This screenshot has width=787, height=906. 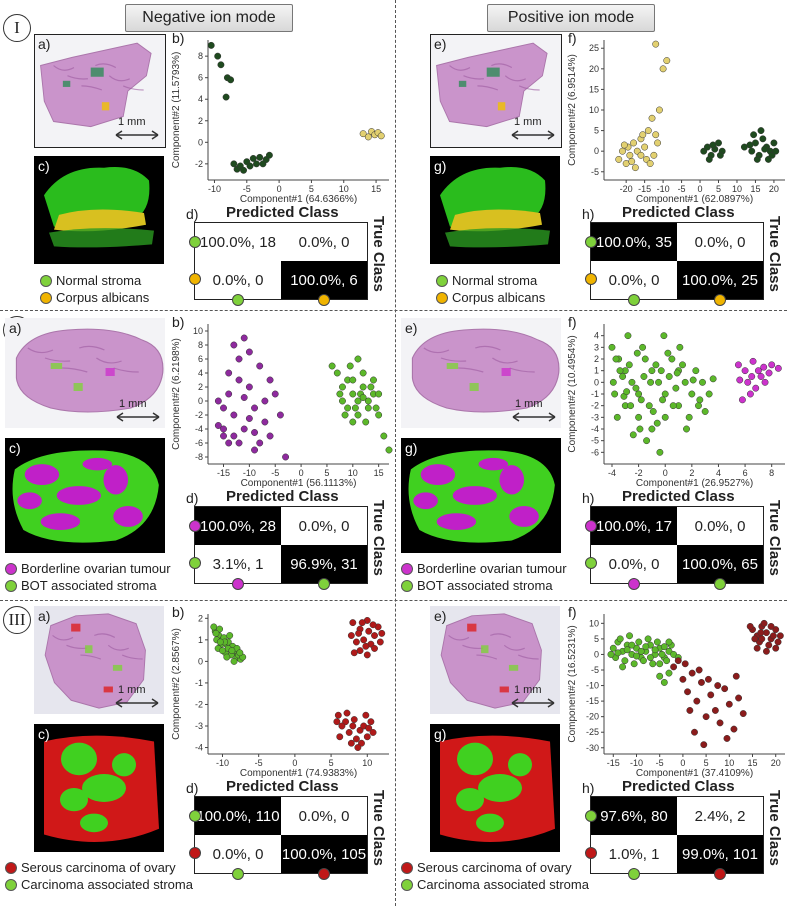 I want to click on panel-label: b), so click(x=178, y=612).